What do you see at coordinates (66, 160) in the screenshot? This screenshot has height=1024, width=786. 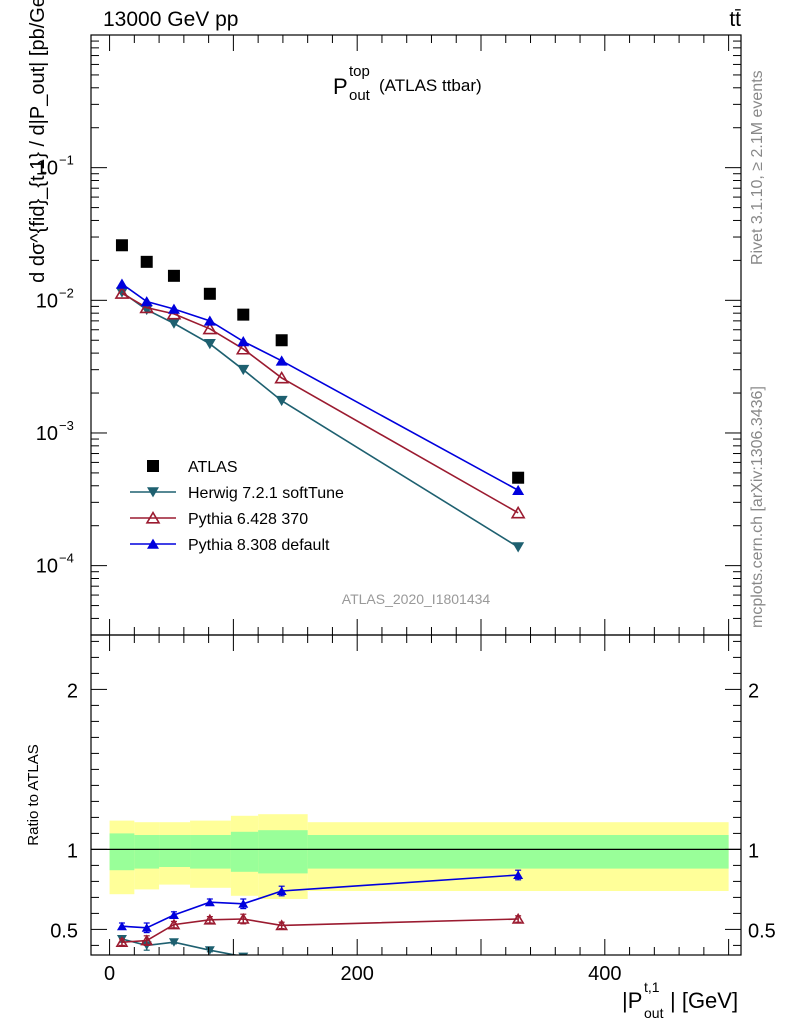 I see `y-tick-exponent: −1` at bounding box center [66, 160].